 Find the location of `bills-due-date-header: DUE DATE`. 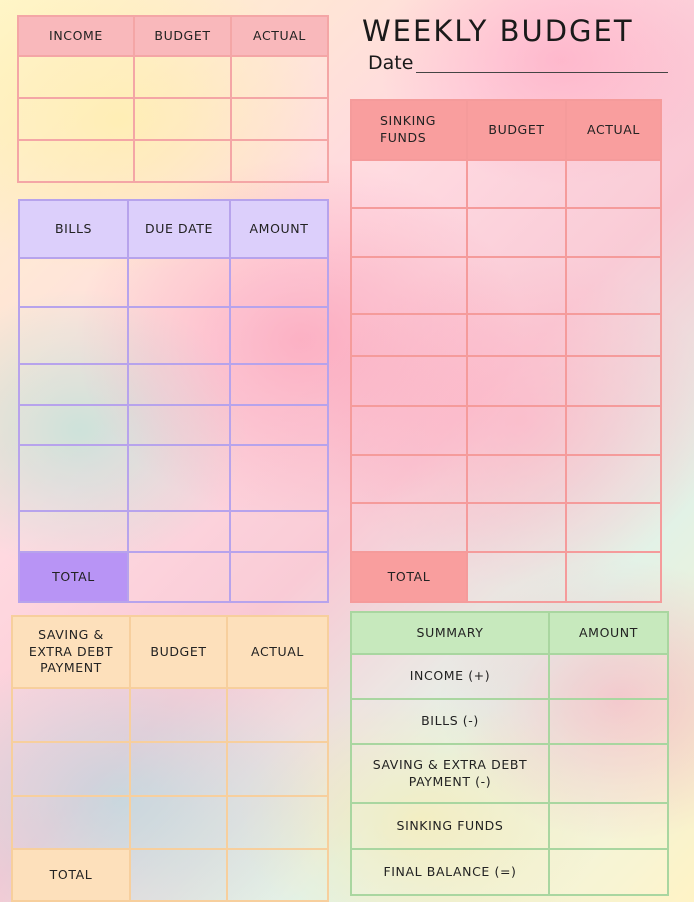

bills-due-date-header: DUE DATE is located at coordinates (179, 229).